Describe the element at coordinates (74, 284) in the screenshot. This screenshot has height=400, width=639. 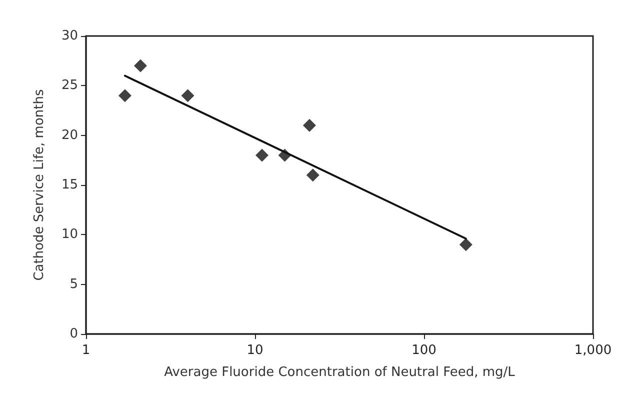
I see `y-tick-label: 5` at that location.